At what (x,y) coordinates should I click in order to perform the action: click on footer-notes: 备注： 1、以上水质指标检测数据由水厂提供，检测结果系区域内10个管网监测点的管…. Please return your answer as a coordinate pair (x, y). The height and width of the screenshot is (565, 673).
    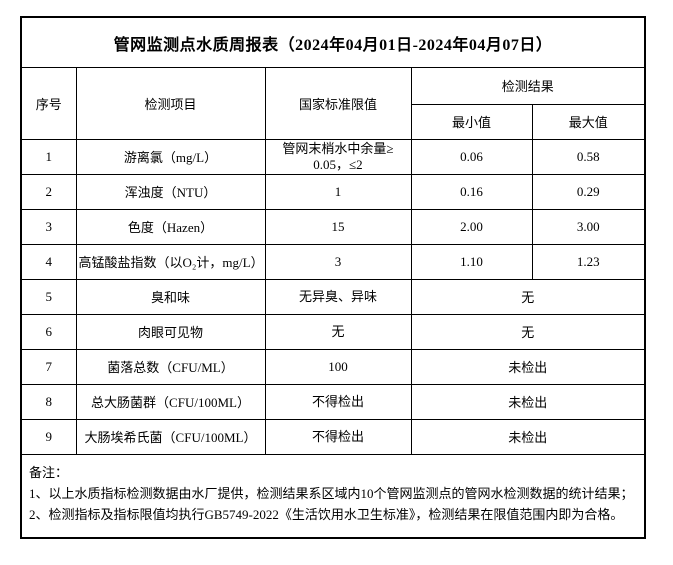
    Looking at the image, I should click on (333, 490).